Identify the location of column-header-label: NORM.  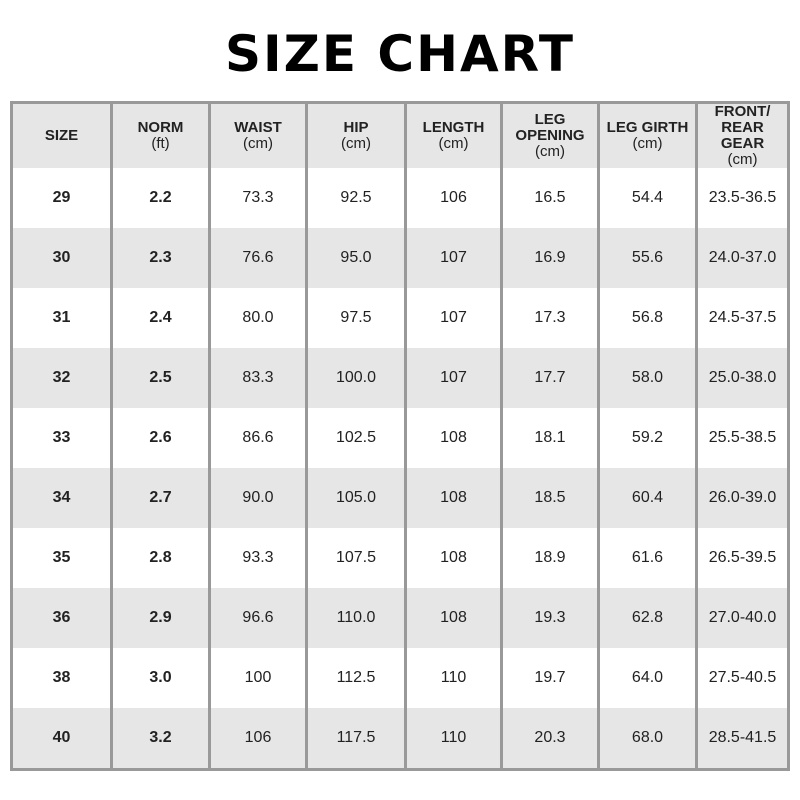
(160, 127).